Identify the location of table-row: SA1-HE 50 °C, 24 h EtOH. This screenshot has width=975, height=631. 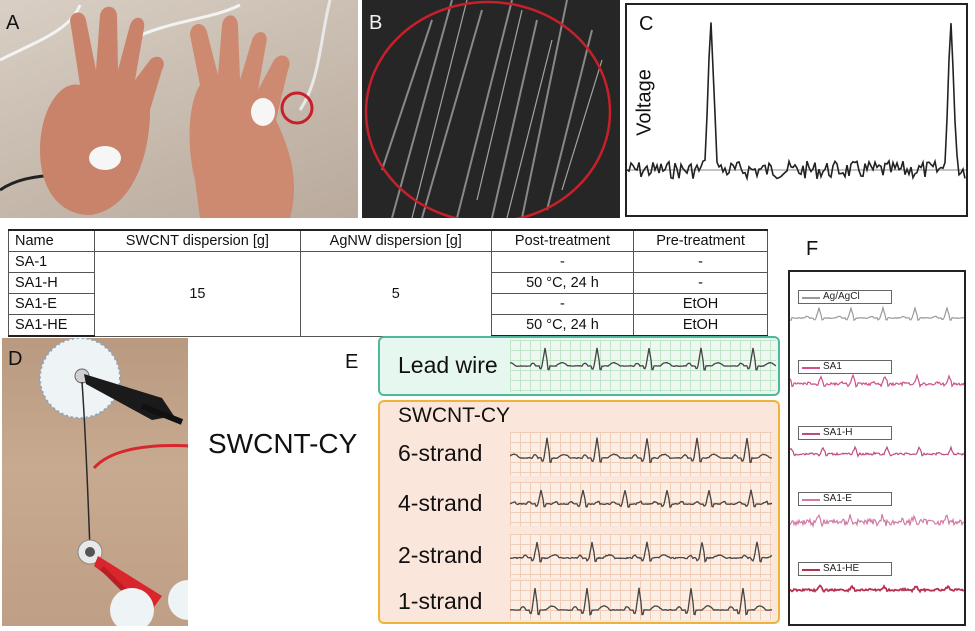
(387, 325).